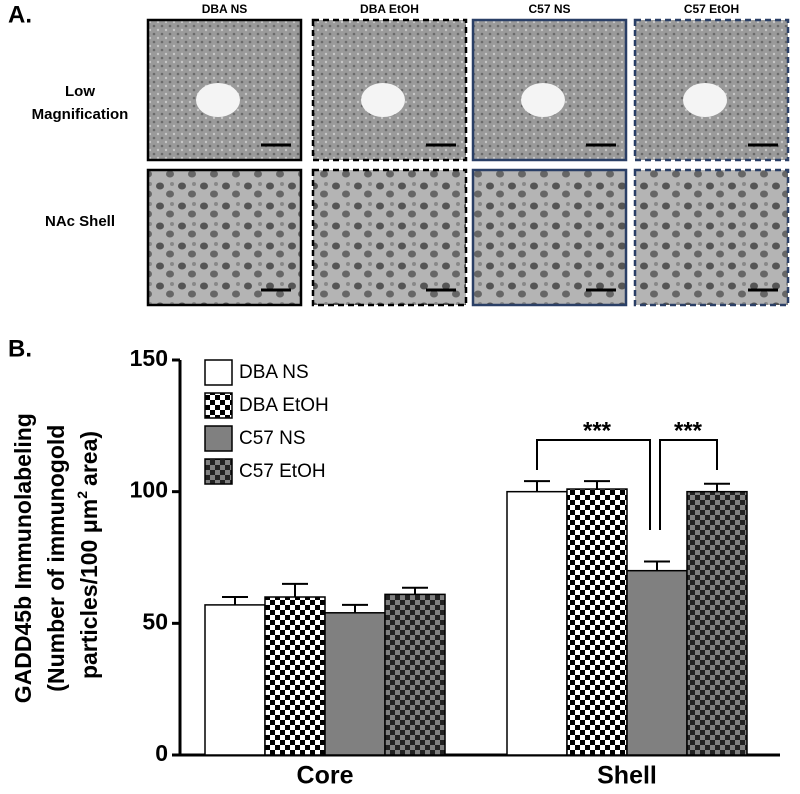 This screenshot has height=794, width=800. What do you see at coordinates (56, 558) in the screenshot?
I see `y-label-line: (Number of immunogold` at bounding box center [56, 558].